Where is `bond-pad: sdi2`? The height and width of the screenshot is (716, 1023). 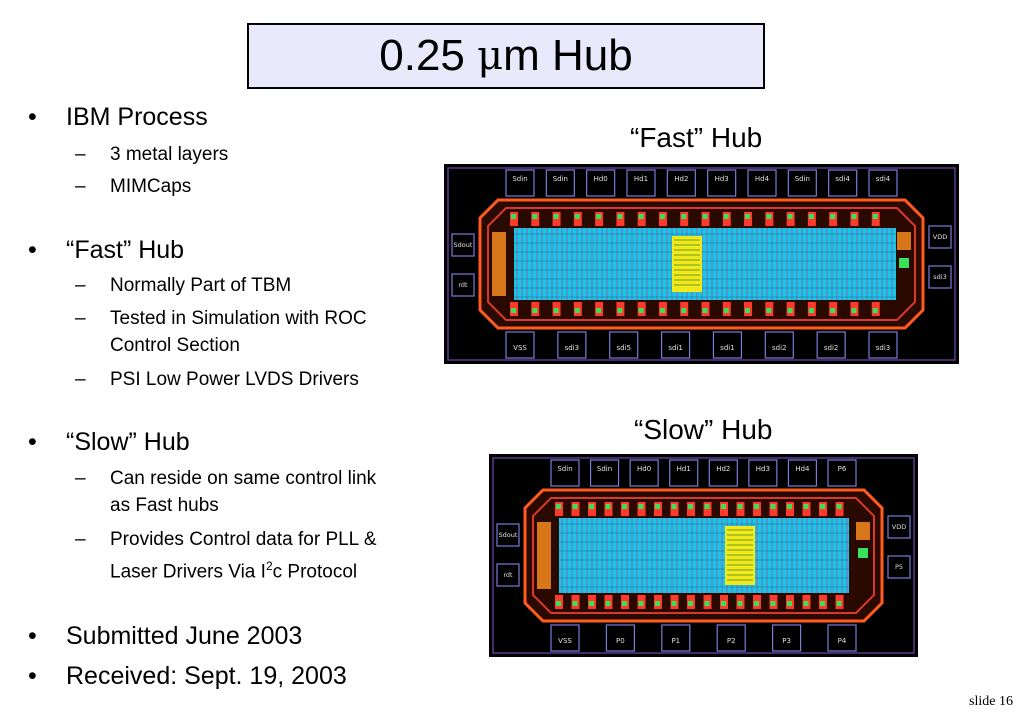
bond-pad: sdi2 is located at coordinates (831, 345).